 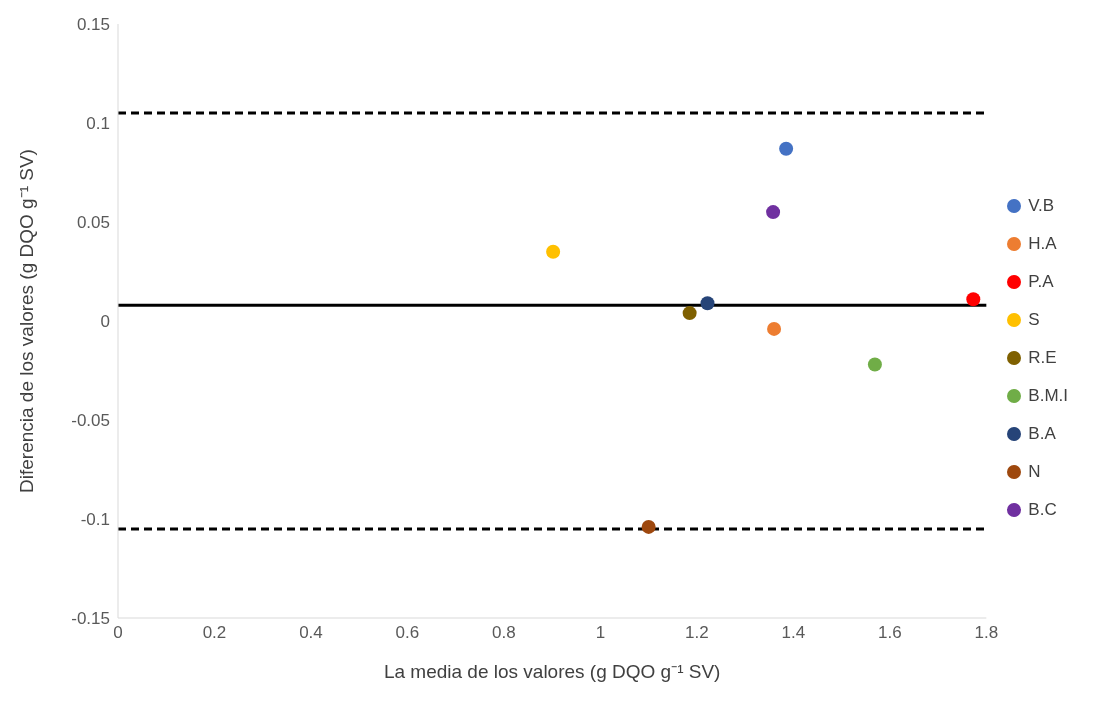 What do you see at coordinates (1042, 244) in the screenshot?
I see `legend-label: H.A` at bounding box center [1042, 244].